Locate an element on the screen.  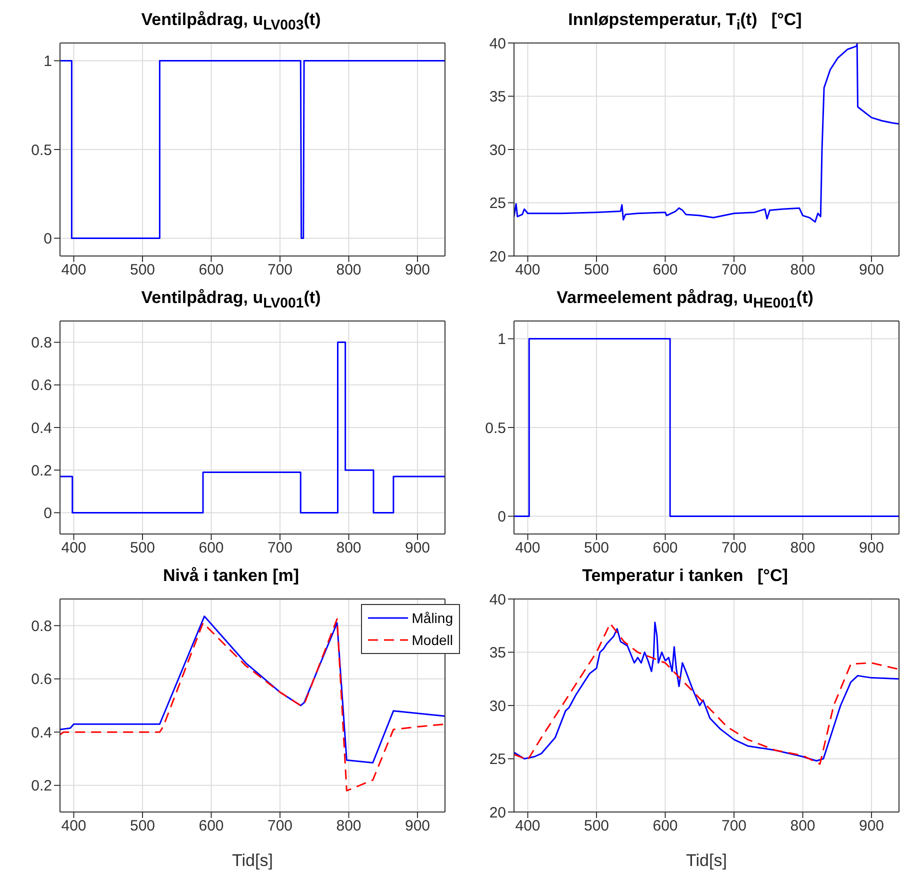
legend-label: Modell is located at coordinates (432, 640).